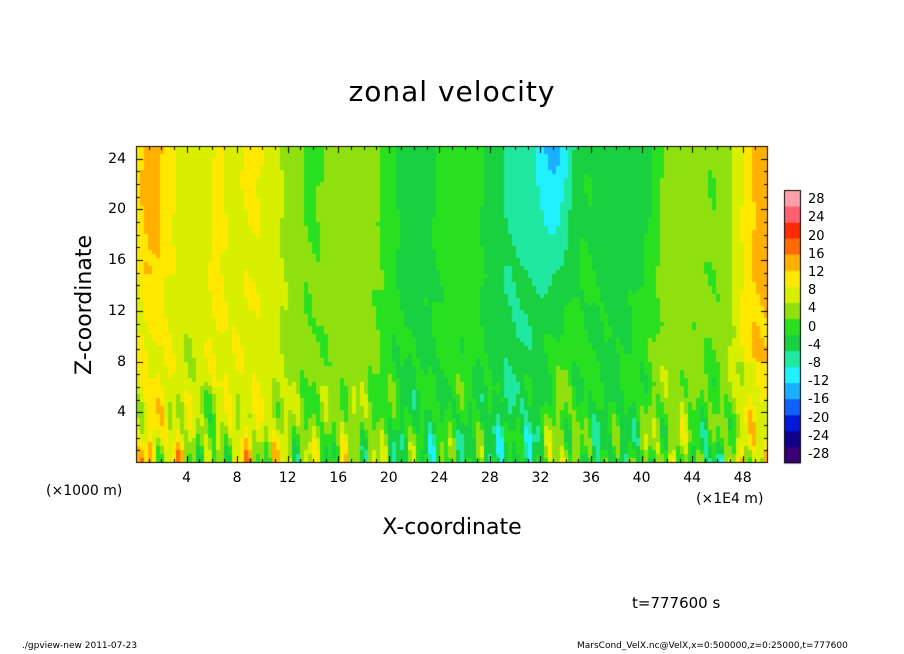  Describe the element at coordinates (816, 200) in the screenshot. I see `colorbar-tick-label: 28` at that location.